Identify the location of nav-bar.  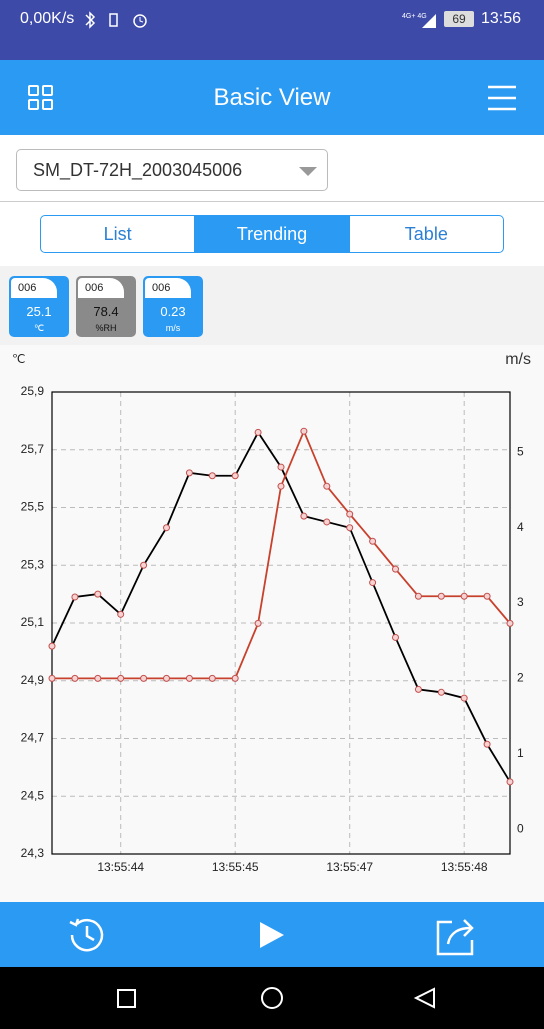
(272, 998).